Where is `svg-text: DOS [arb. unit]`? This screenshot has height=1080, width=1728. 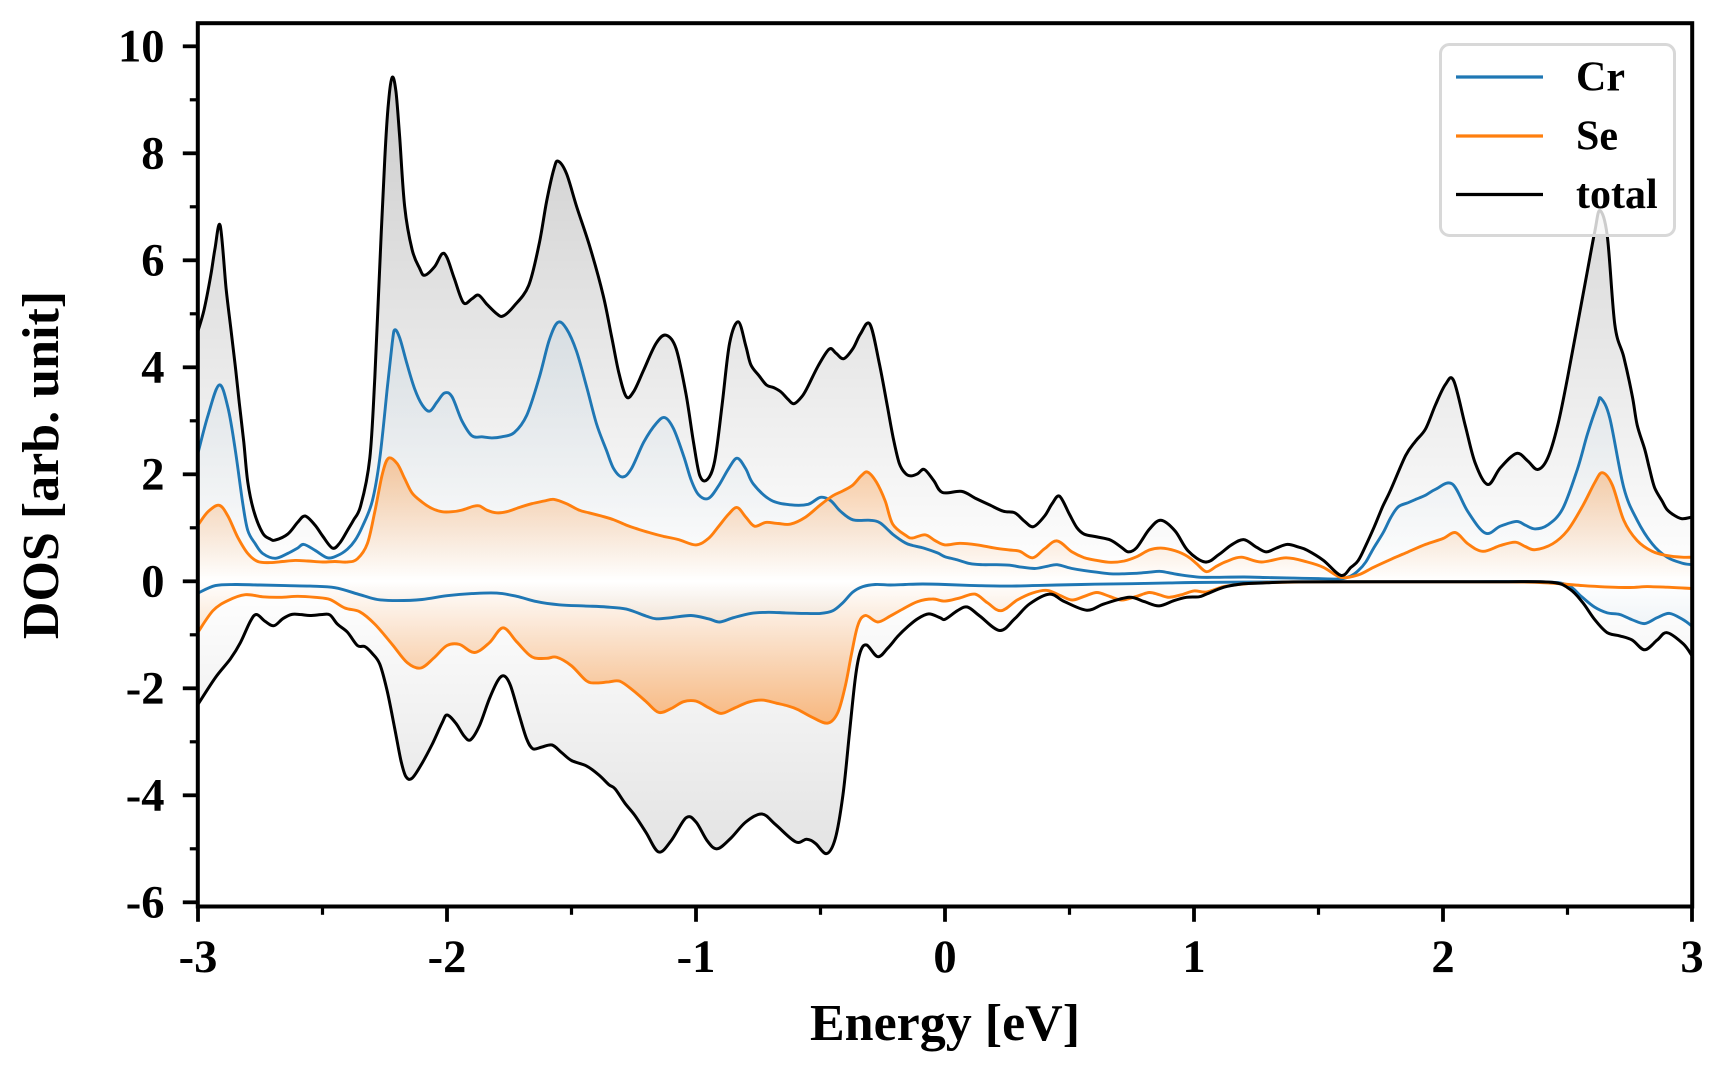
svg-text: DOS [arb. unit] is located at coordinates (41, 465).